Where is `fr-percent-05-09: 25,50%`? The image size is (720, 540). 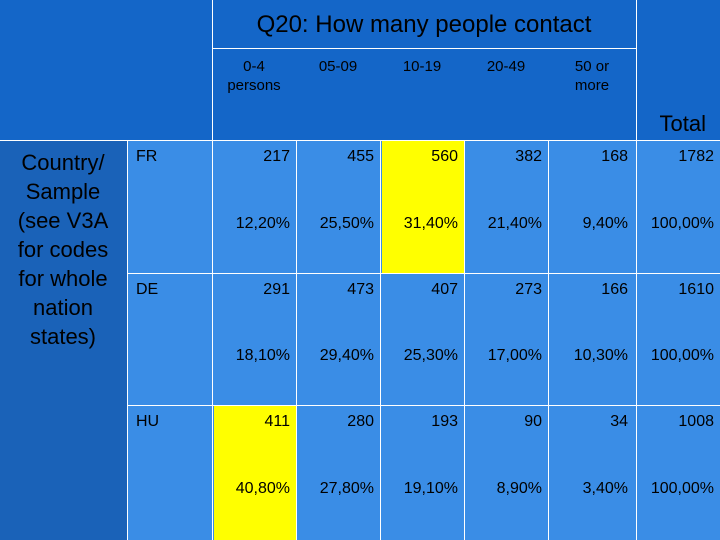
fr-percent-05-09: 25,50% is located at coordinates (346, 223).